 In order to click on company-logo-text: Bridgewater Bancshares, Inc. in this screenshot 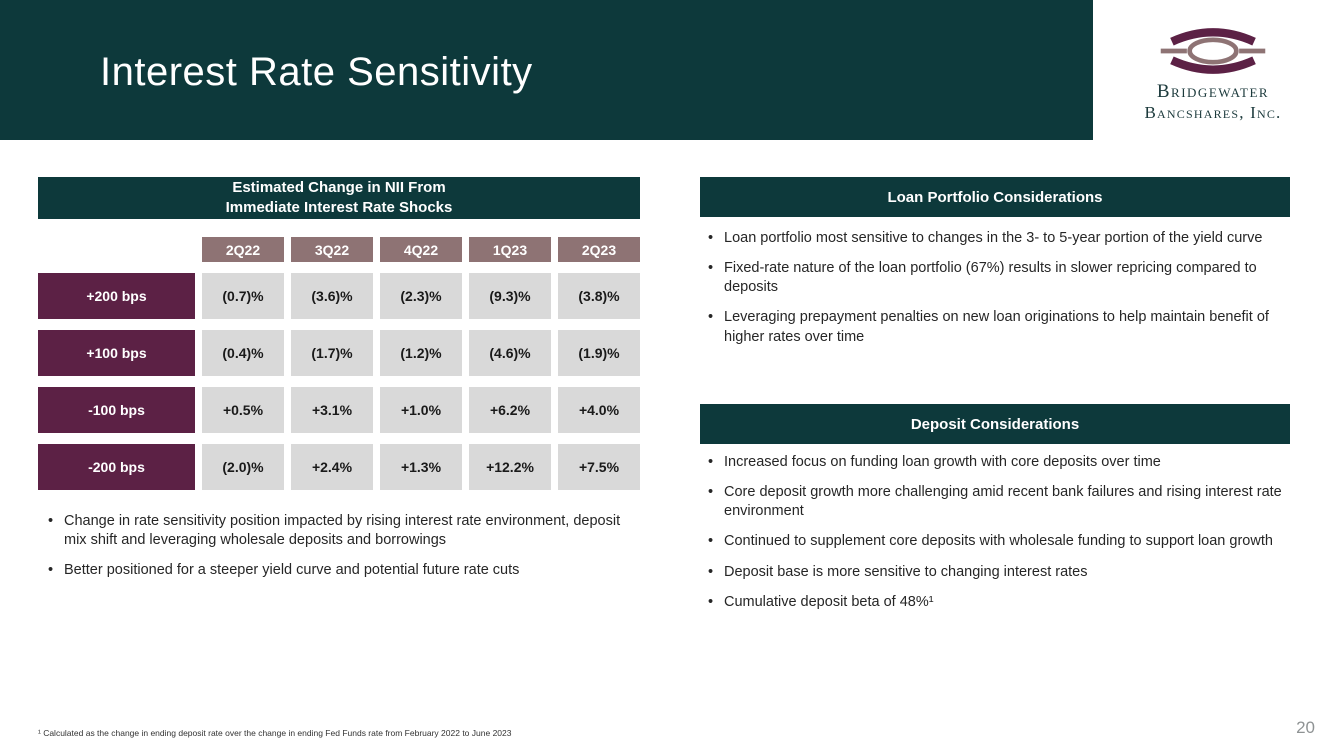, I will do `click(1213, 101)`.